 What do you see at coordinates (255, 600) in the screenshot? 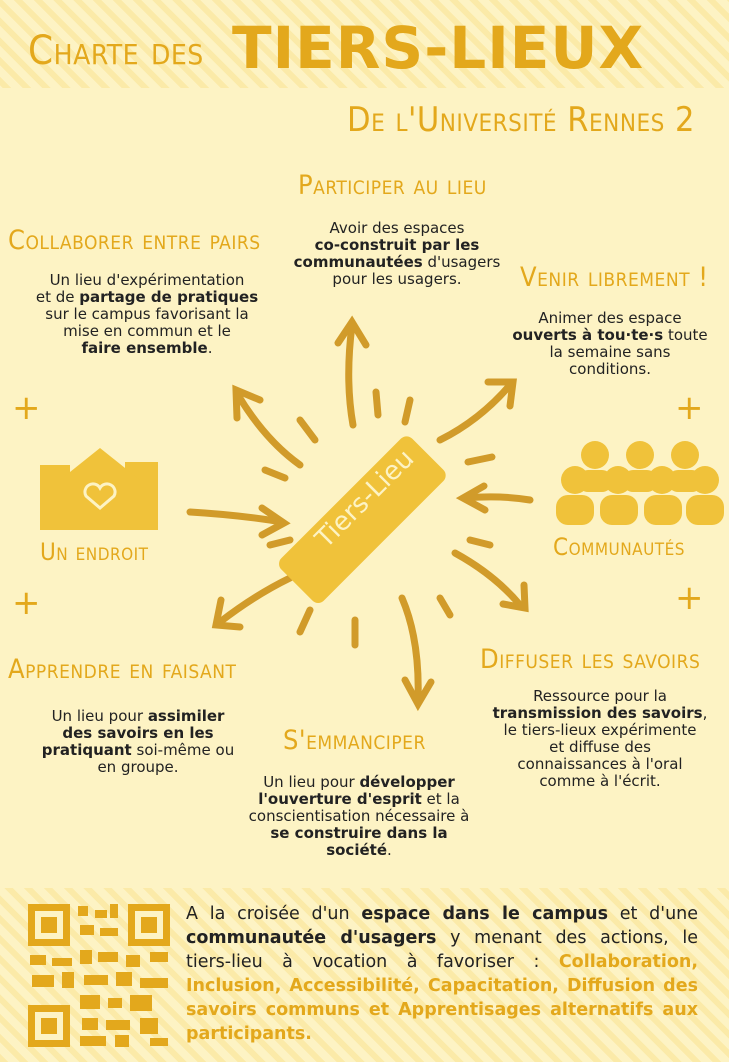
I see `arrow-downleft` at bounding box center [255, 600].